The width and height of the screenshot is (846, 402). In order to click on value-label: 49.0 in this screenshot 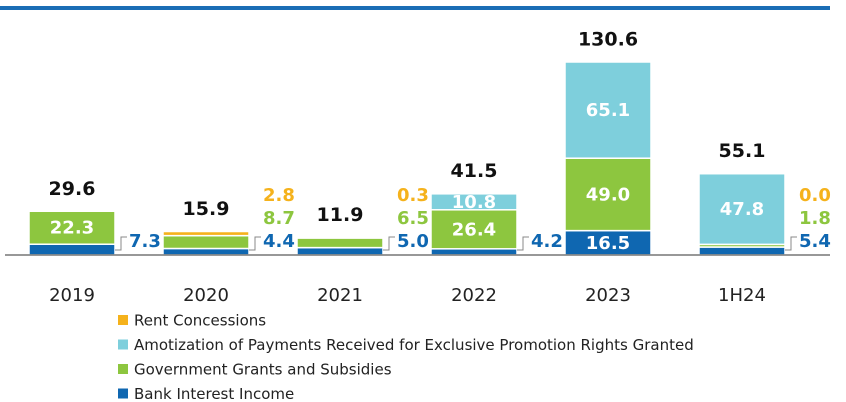, I will do `click(608, 194)`.